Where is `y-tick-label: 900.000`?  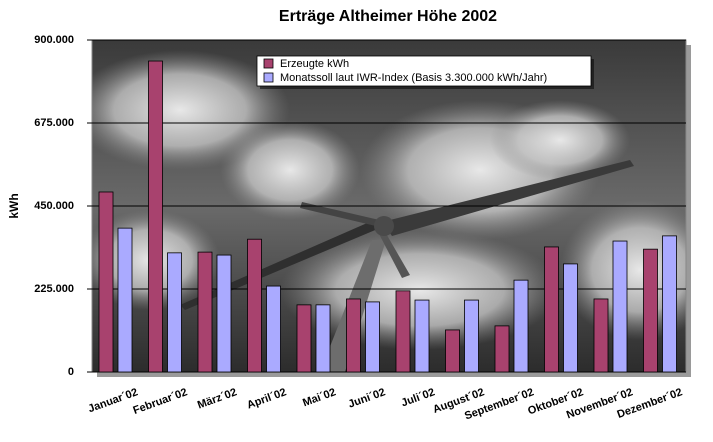 y-tick-label: 900.000 is located at coordinates (54, 40).